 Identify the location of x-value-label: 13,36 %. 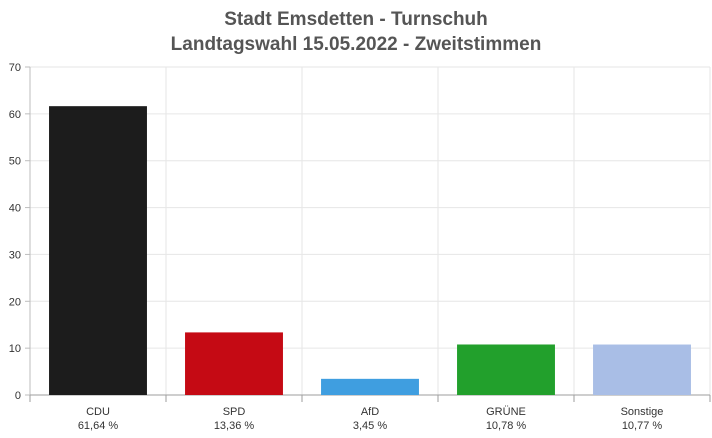
(234, 426).